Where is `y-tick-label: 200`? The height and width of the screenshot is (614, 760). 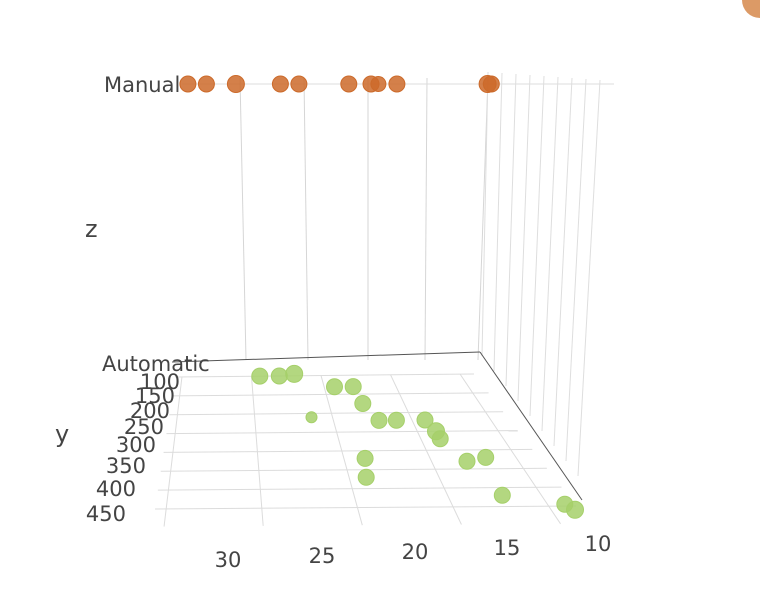 y-tick-label: 200 is located at coordinates (150, 411).